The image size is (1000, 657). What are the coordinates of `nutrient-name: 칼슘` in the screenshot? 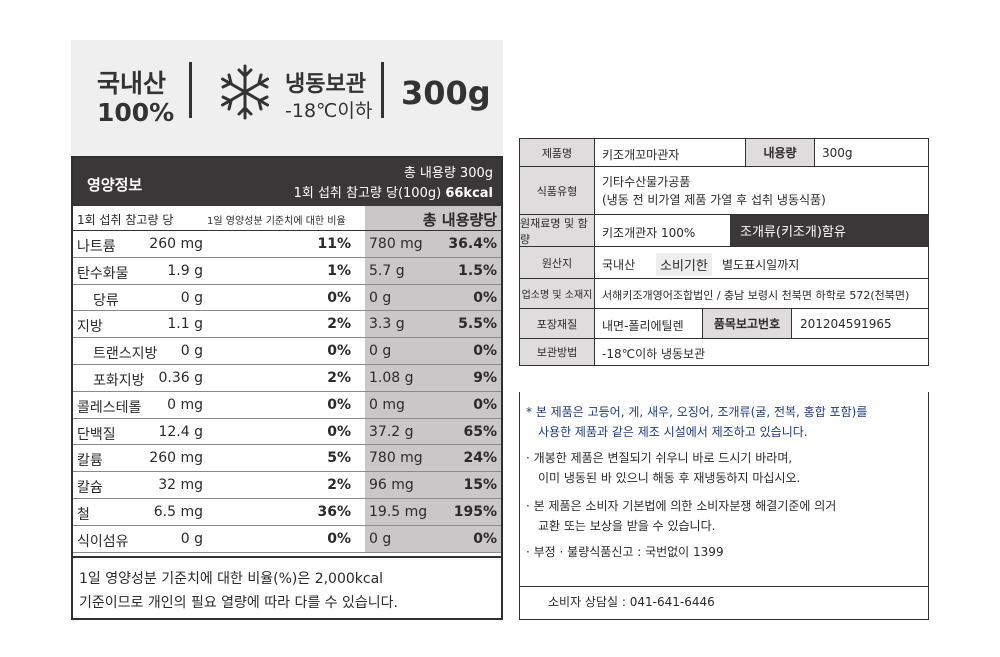 It's located at (90, 488).